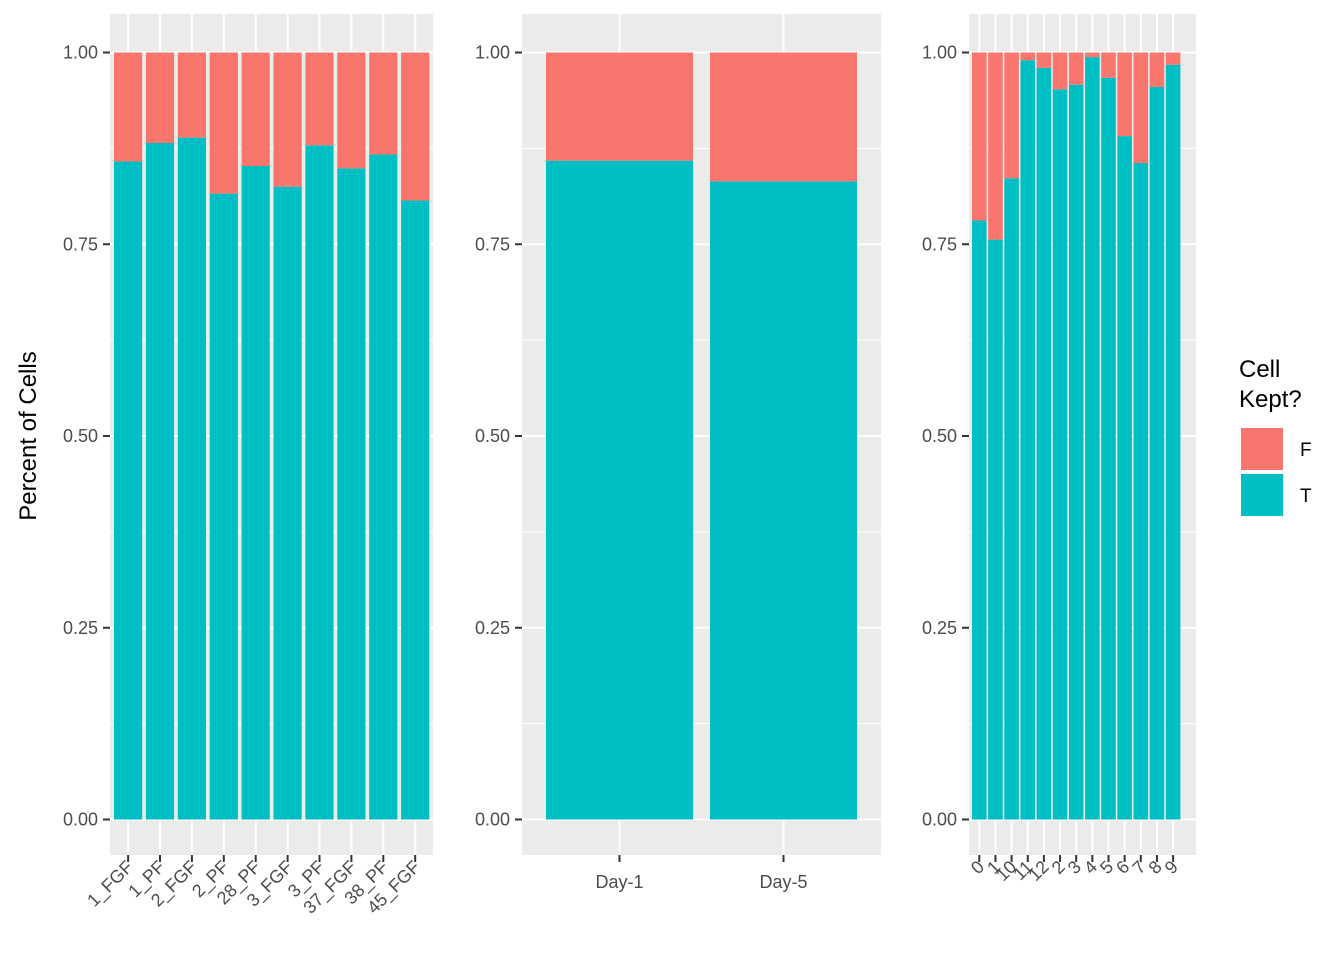 The height and width of the screenshot is (965, 1344). I want to click on bar-segment-F-37_FGF, so click(351, 110).